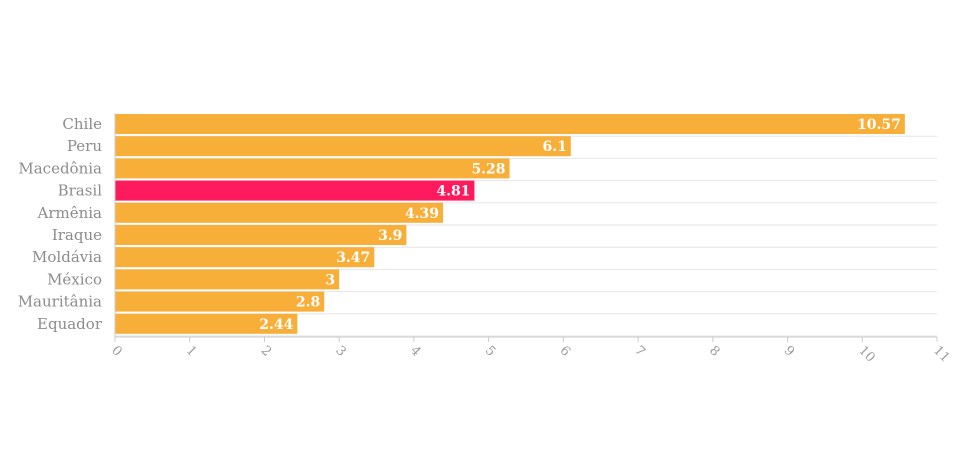 Image resolution: width=960 pixels, height=470 pixels. I want to click on value-label: 5.28, so click(488, 169).